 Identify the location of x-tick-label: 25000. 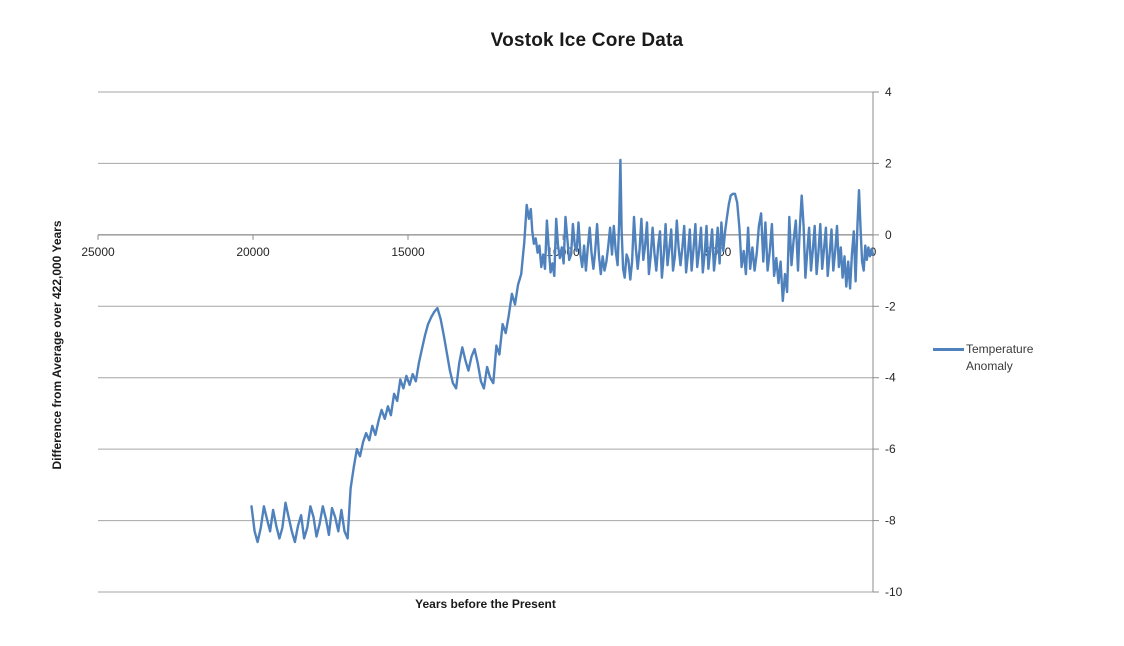
(98, 252).